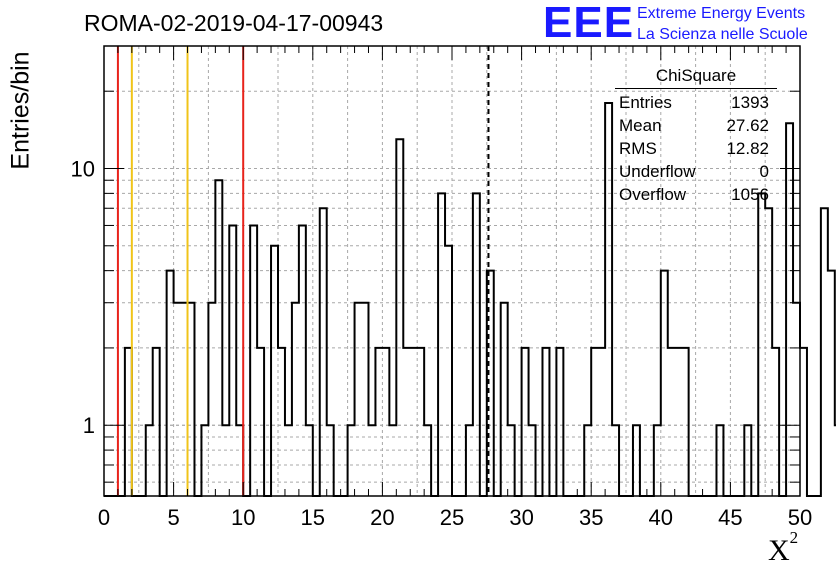 Image resolution: width=836 pixels, height=572 pixels. What do you see at coordinates (452, 517) in the screenshot?
I see `x-tick-label: 25` at bounding box center [452, 517].